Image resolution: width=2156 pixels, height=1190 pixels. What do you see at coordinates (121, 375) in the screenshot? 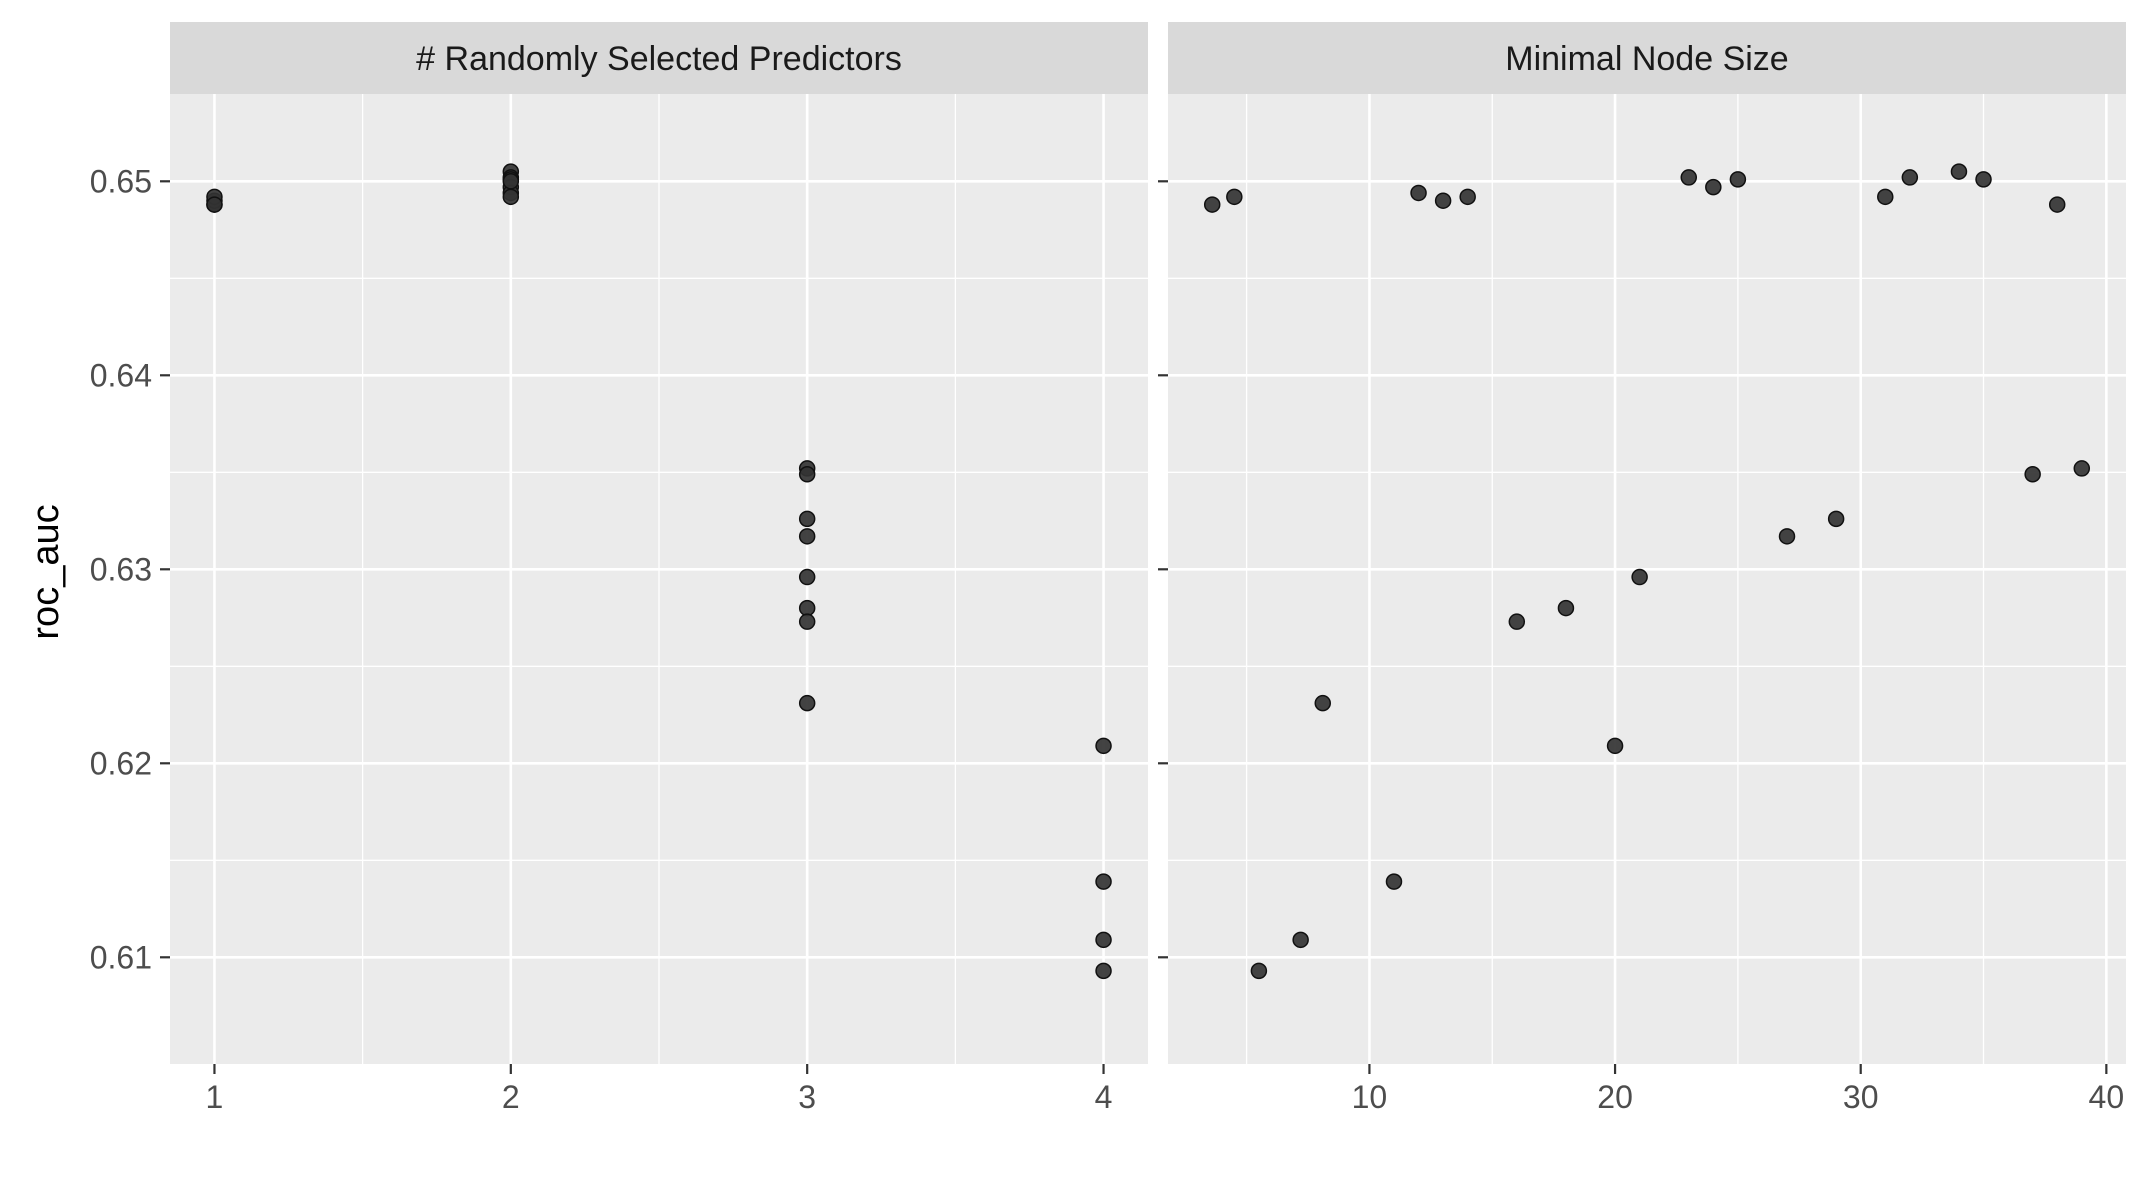
I see `y-tick-label: 0.64` at bounding box center [121, 375].